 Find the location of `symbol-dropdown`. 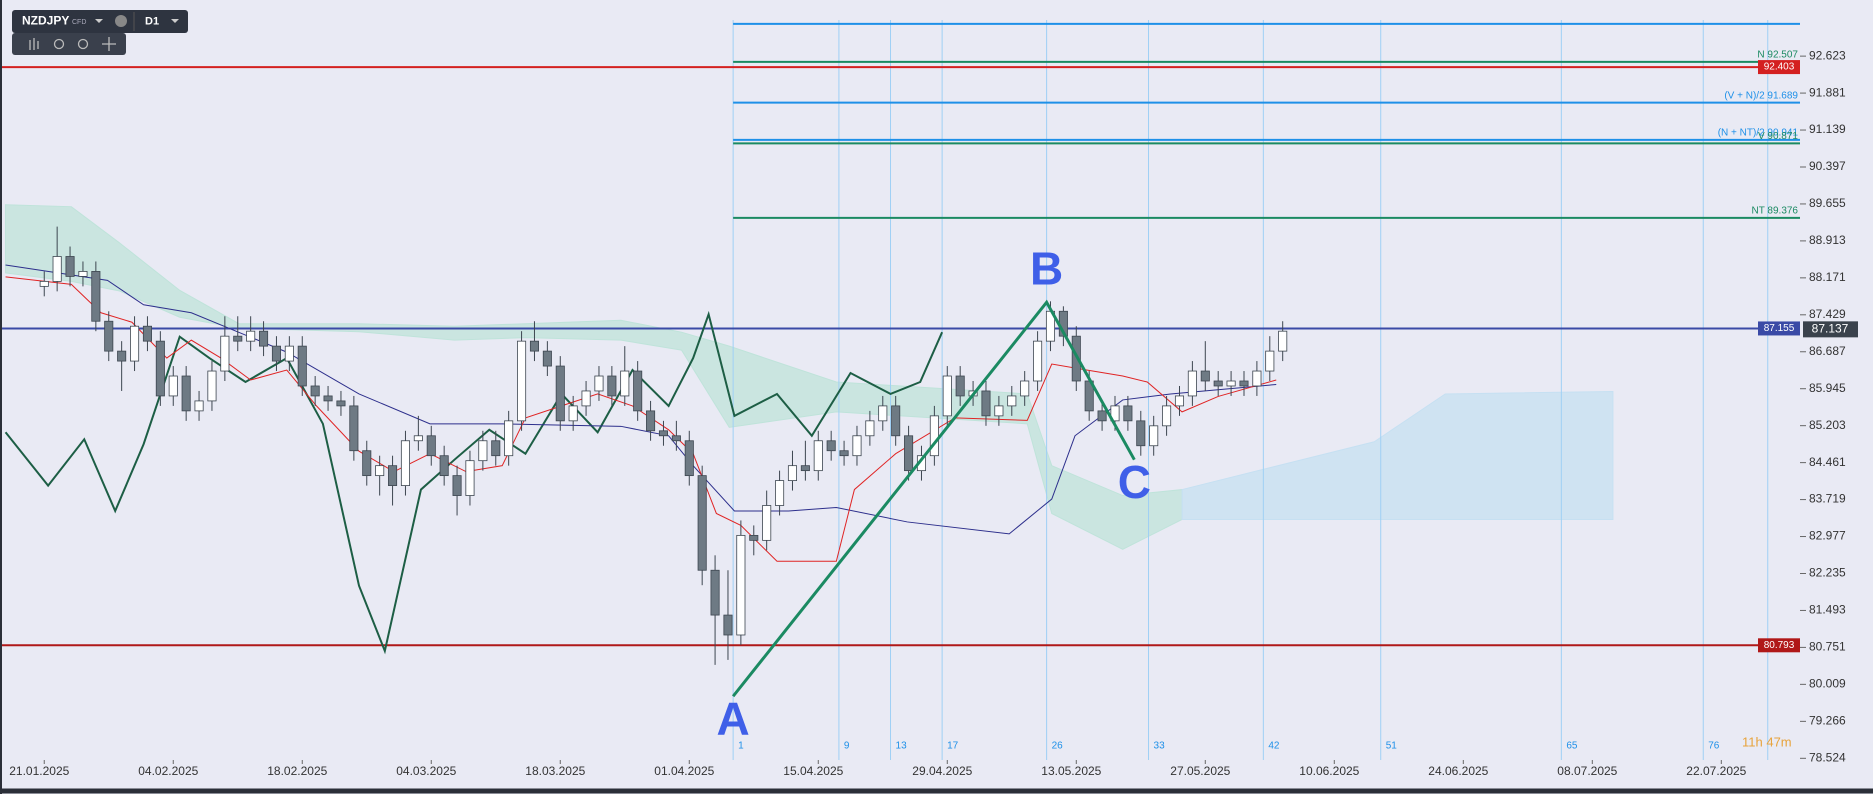

symbol-dropdown is located at coordinates (99, 21).